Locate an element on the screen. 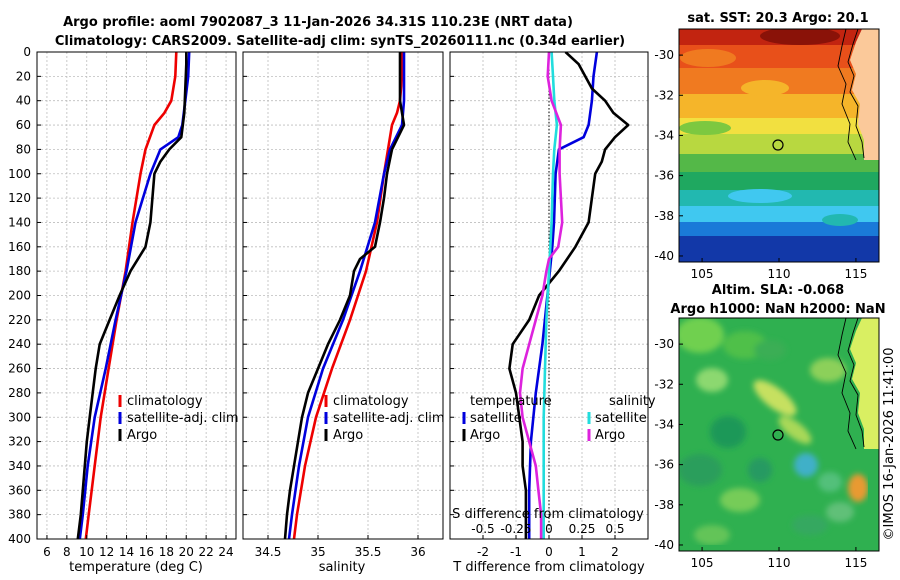  y-tick-label: 260 is located at coordinates (19, 369).